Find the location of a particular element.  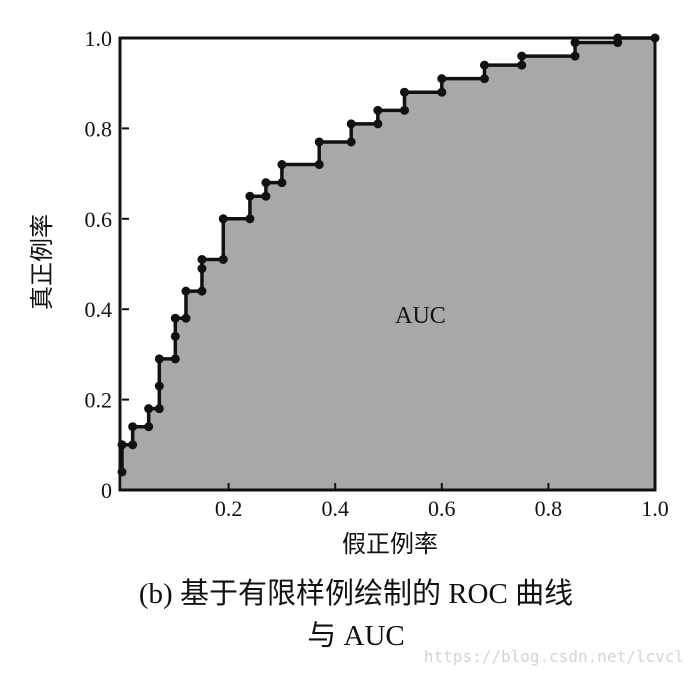

chart-title: (b) 基于有限样例绘制的 ROC 曲线 is located at coordinates (356, 593).